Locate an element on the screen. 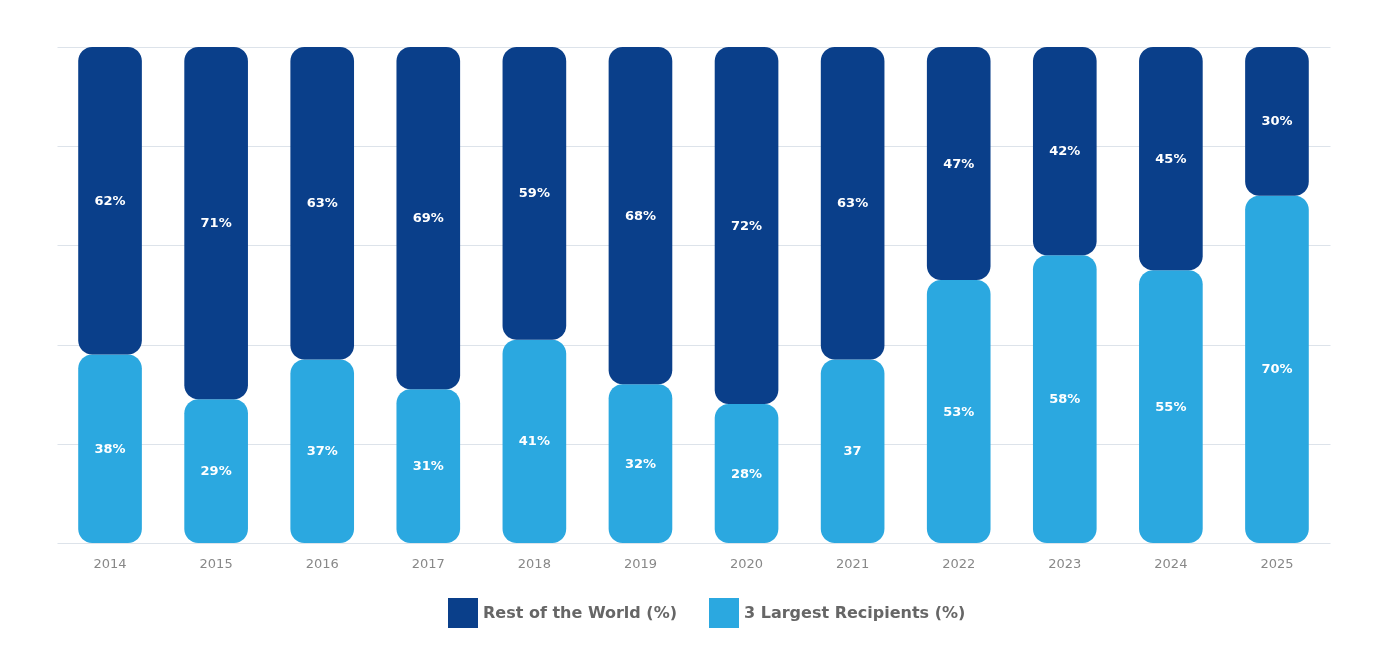 This screenshot has height=663, width=1400. data-label: 32% is located at coordinates (640, 463).